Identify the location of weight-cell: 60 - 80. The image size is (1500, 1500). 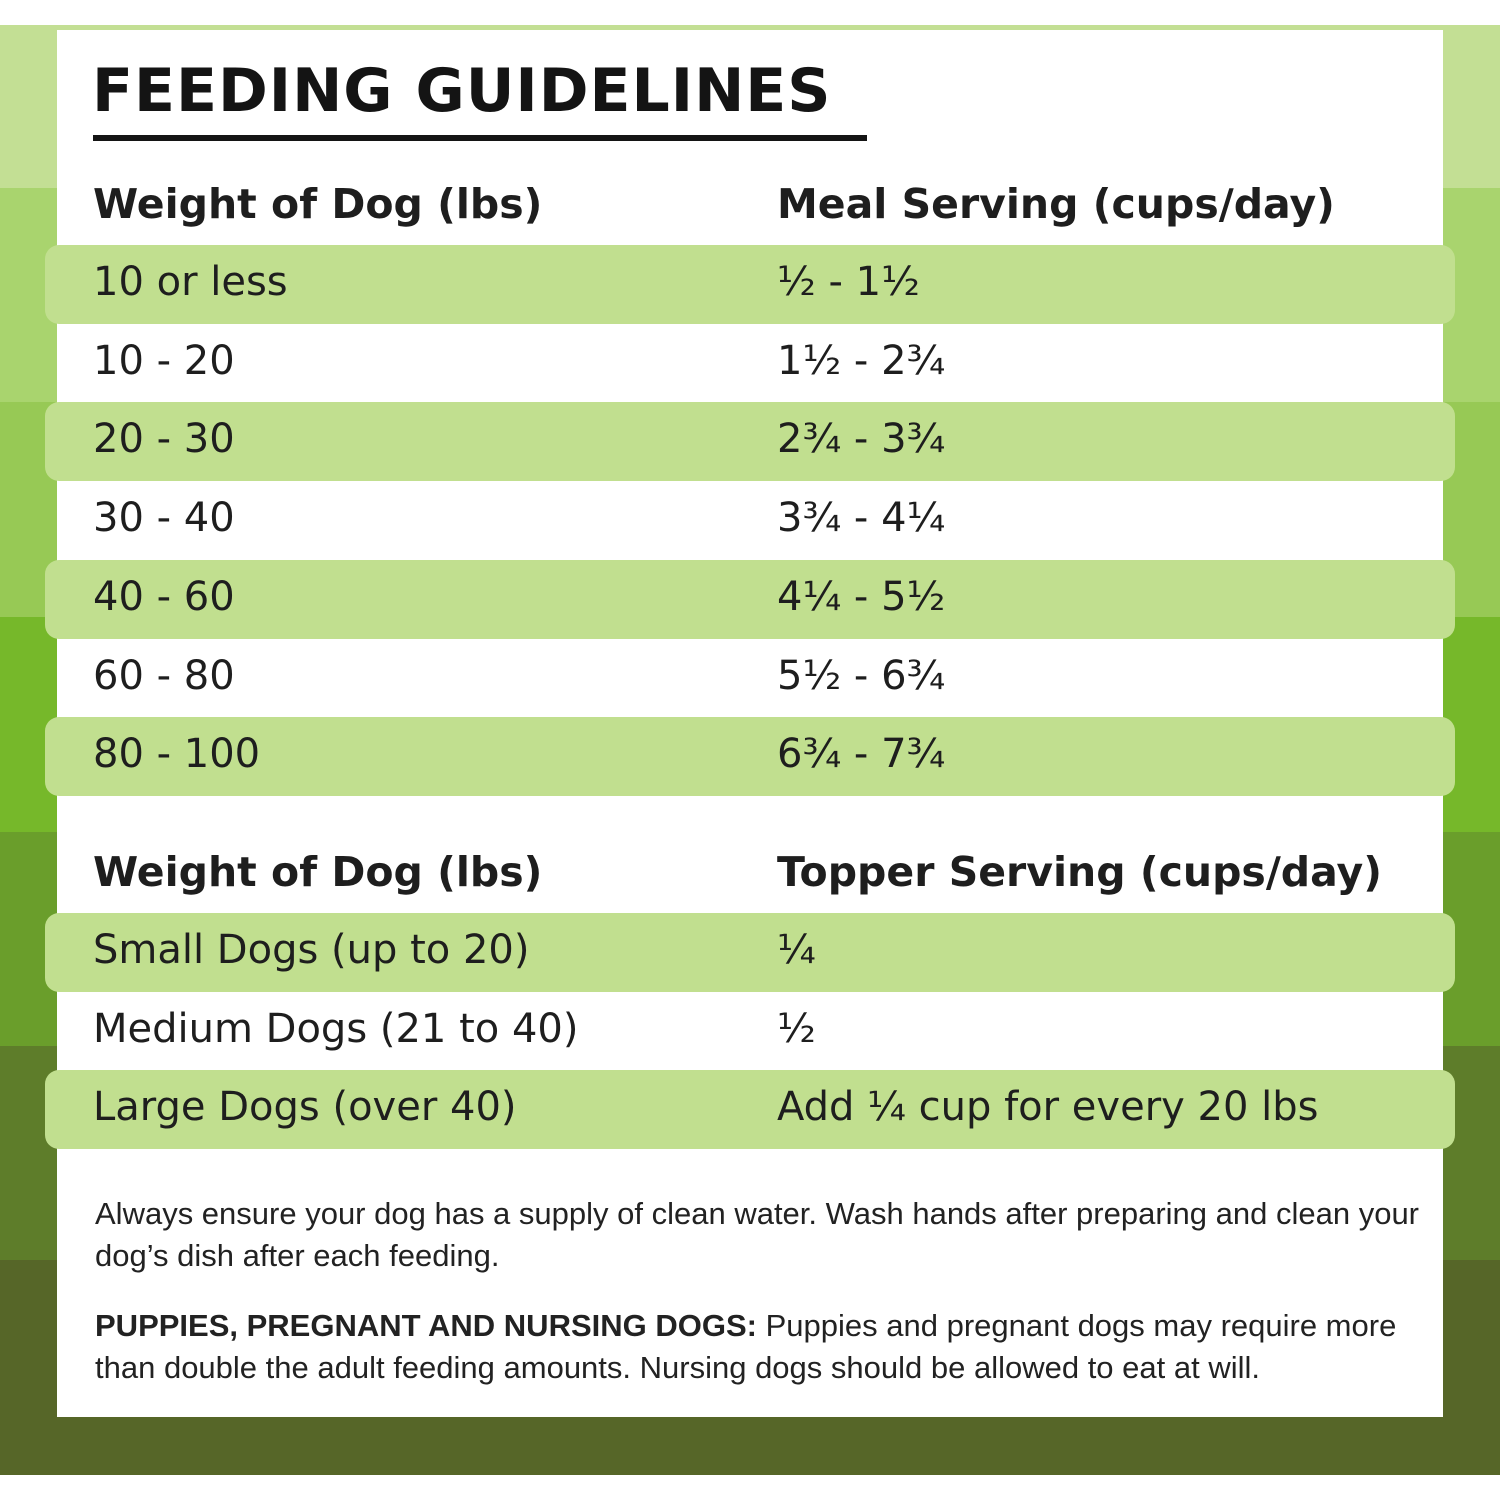
(164, 675).